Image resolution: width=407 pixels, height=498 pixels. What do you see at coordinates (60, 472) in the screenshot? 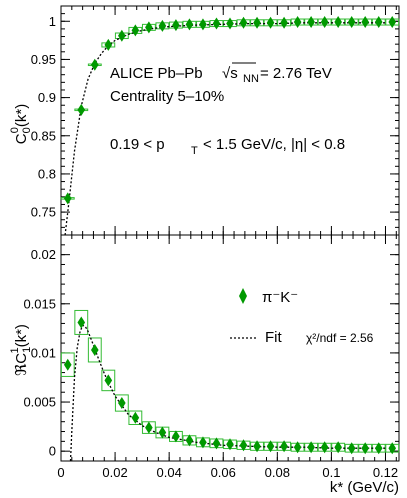
I see `x-tick-label: 0` at bounding box center [60, 472].